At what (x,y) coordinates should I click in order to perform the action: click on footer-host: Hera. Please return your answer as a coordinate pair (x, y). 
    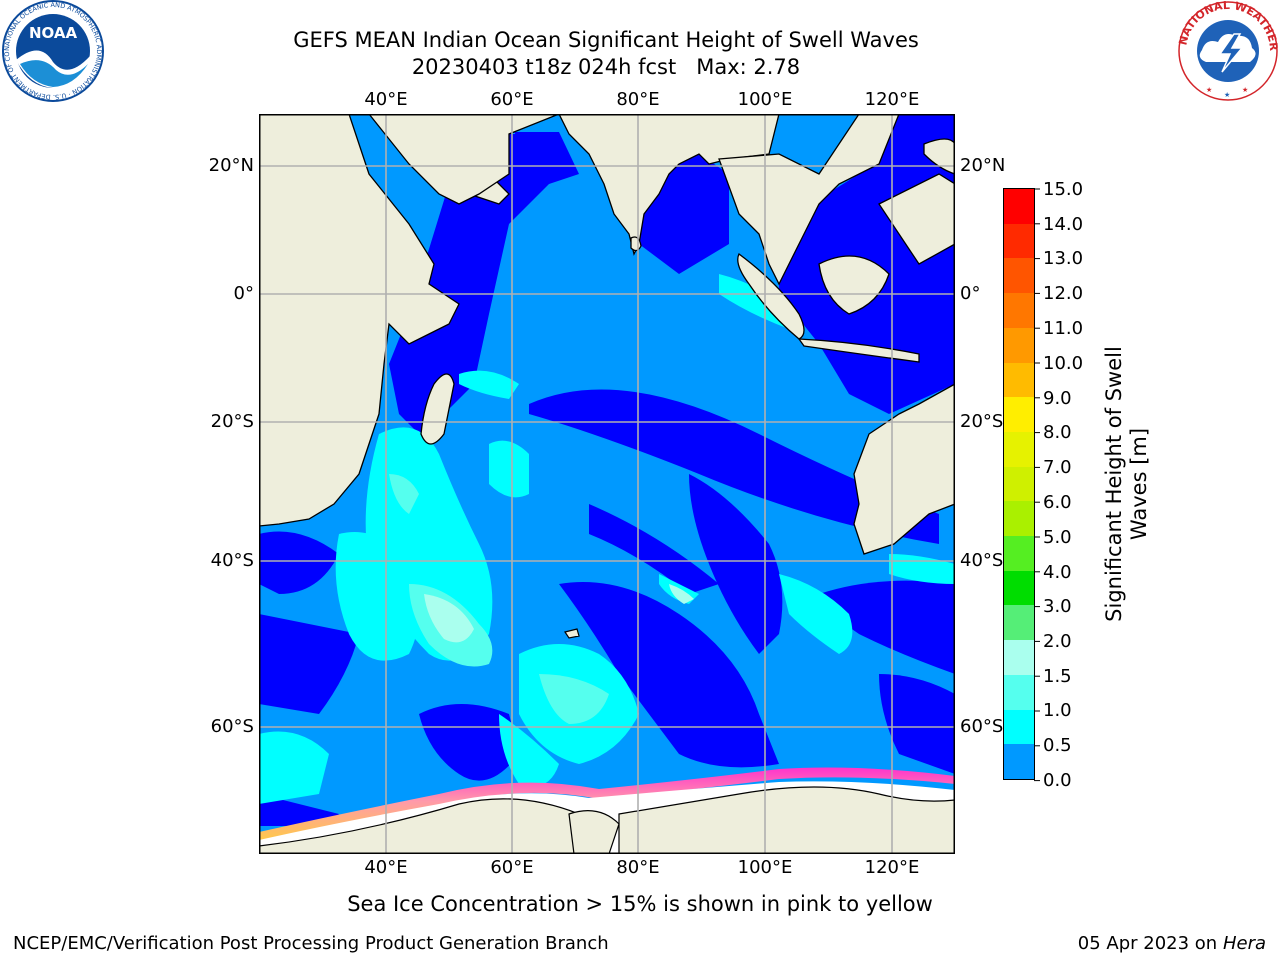
    Looking at the image, I should click on (1244, 943).